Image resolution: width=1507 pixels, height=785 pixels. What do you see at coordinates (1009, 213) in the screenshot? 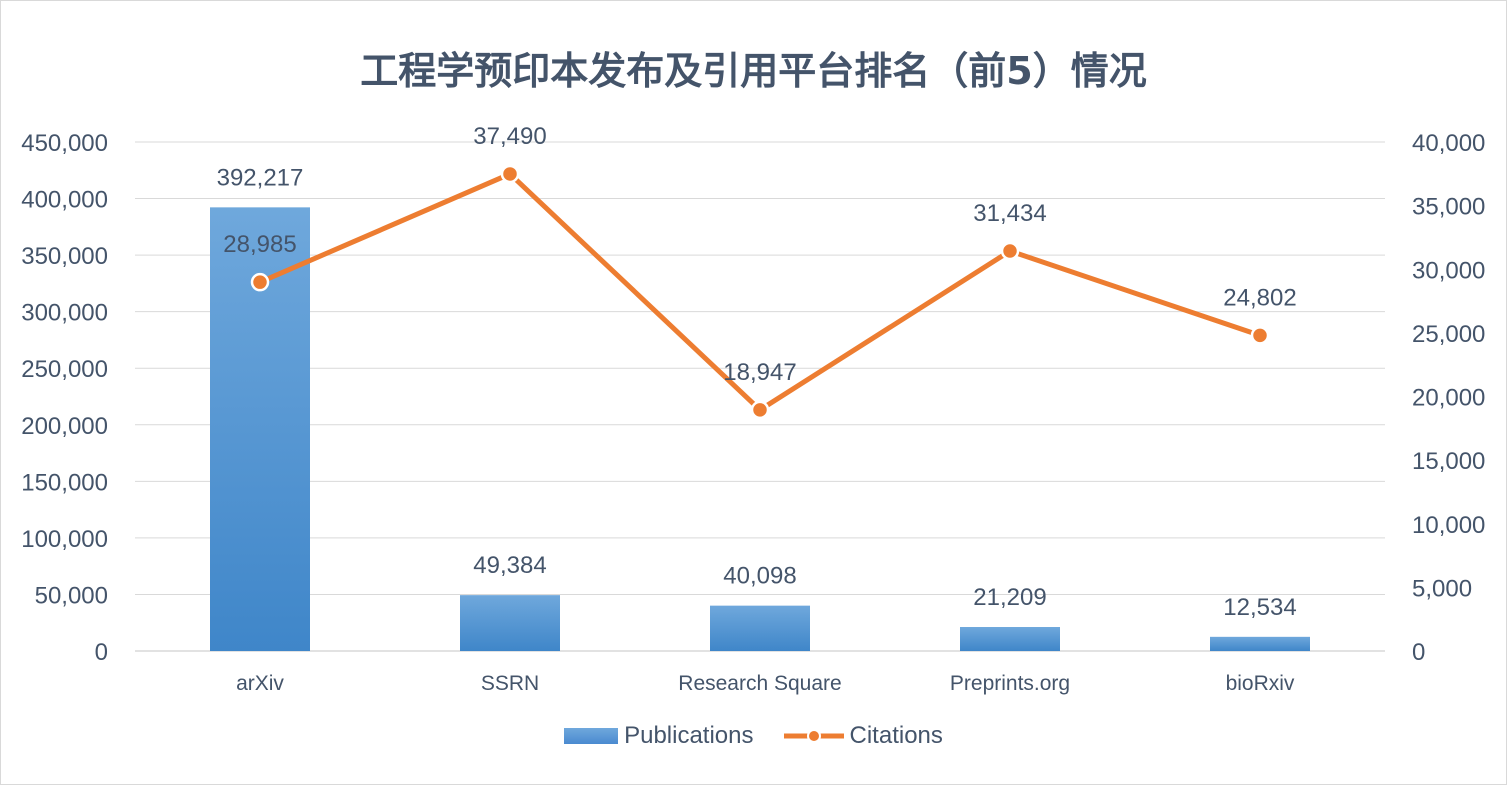
I see `citations-data-label: 31,434` at bounding box center [1009, 213].